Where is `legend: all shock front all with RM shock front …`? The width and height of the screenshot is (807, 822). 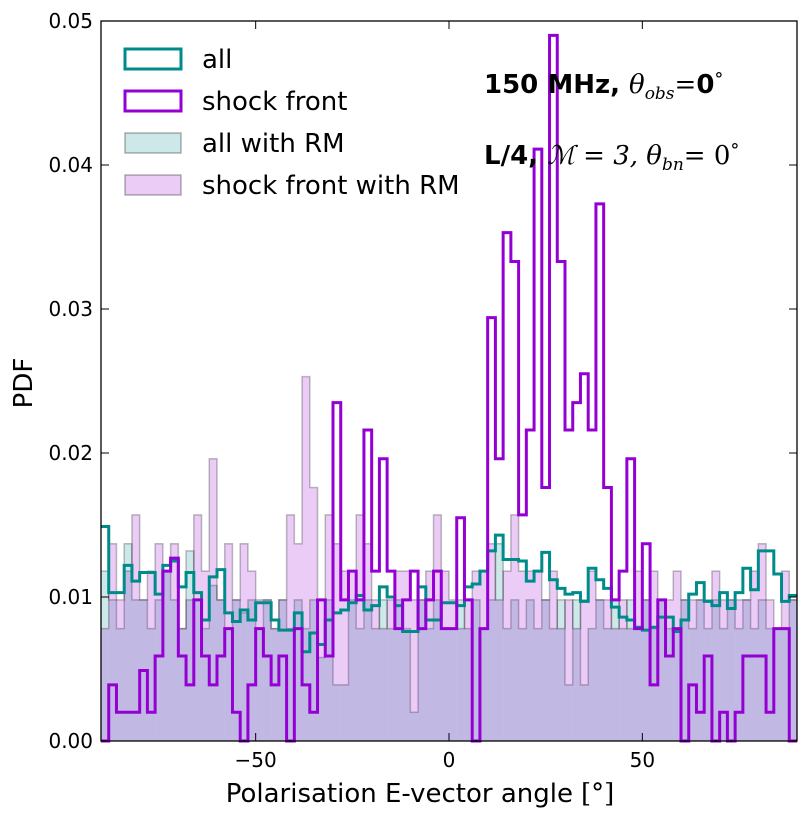
legend: all shock front all with RM shock front … is located at coordinates (291, 123).